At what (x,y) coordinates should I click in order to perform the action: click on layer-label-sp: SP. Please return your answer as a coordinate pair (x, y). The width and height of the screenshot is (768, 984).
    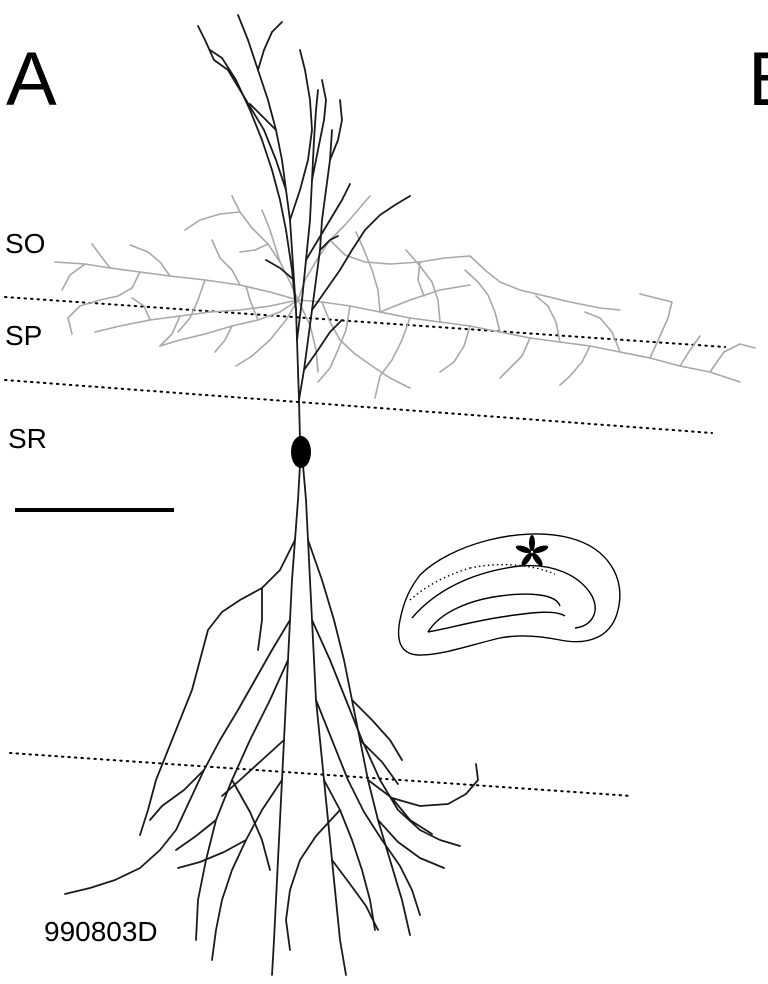
    Looking at the image, I should click on (24, 335).